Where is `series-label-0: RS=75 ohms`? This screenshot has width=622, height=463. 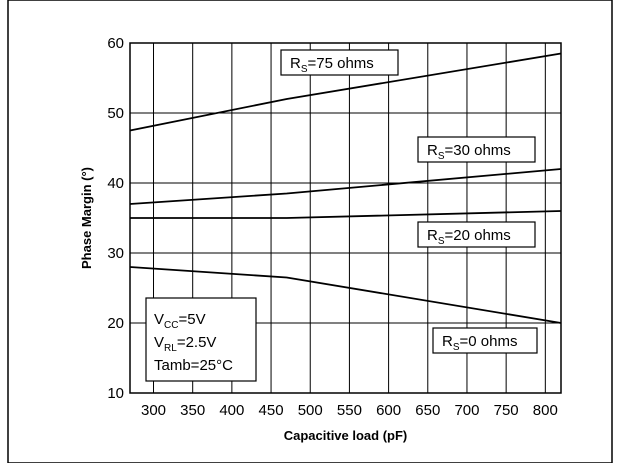
series-label-0: RS=75 ohms is located at coordinates (339, 62).